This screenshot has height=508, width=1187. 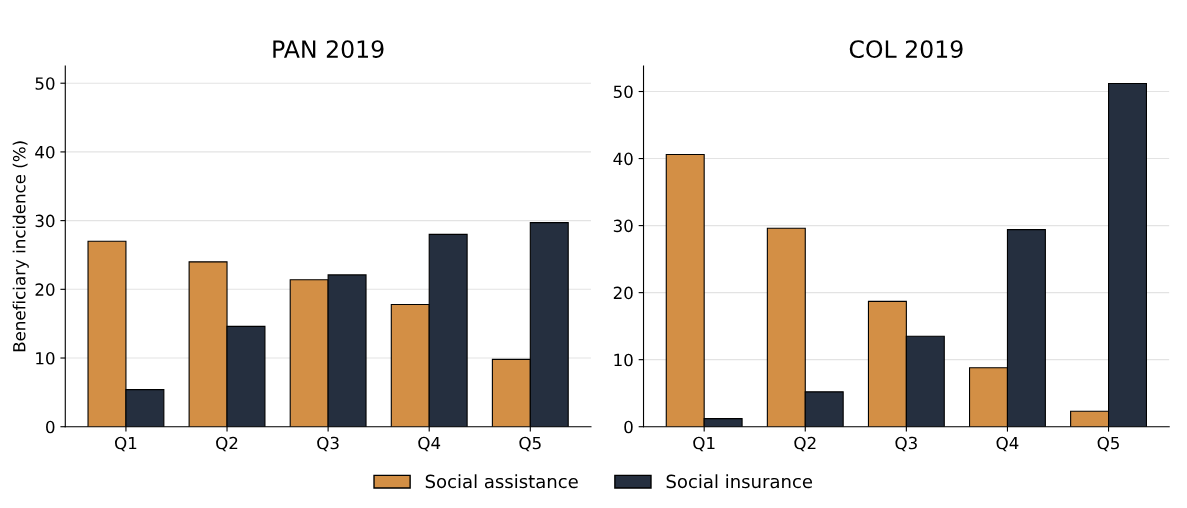 What do you see at coordinates (501, 481) in the screenshot?
I see `legend-label: Social assistance` at bounding box center [501, 481].